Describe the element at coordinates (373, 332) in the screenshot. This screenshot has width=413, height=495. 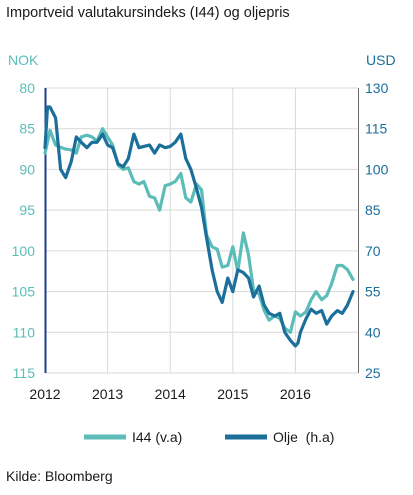
I see `right-tick-label: 40` at that location.